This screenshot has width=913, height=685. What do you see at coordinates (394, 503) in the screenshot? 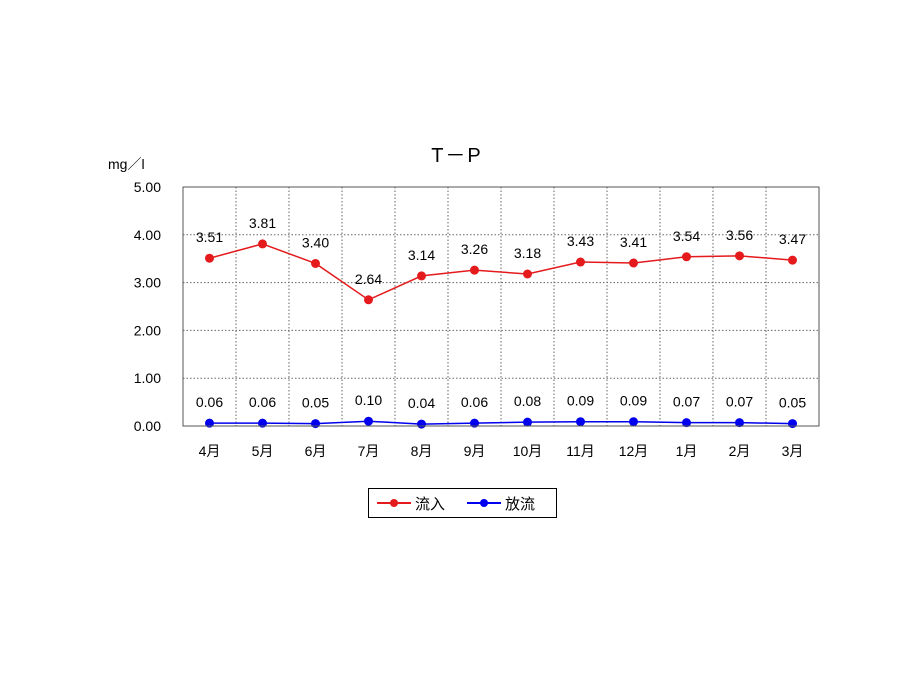
I see `legend-swatch-inflow` at bounding box center [394, 503].